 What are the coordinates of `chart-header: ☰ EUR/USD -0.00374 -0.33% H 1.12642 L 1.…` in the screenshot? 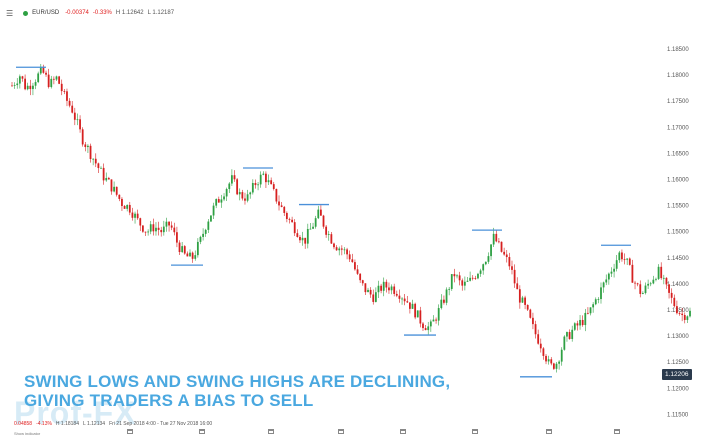 It's located at (350, 13).